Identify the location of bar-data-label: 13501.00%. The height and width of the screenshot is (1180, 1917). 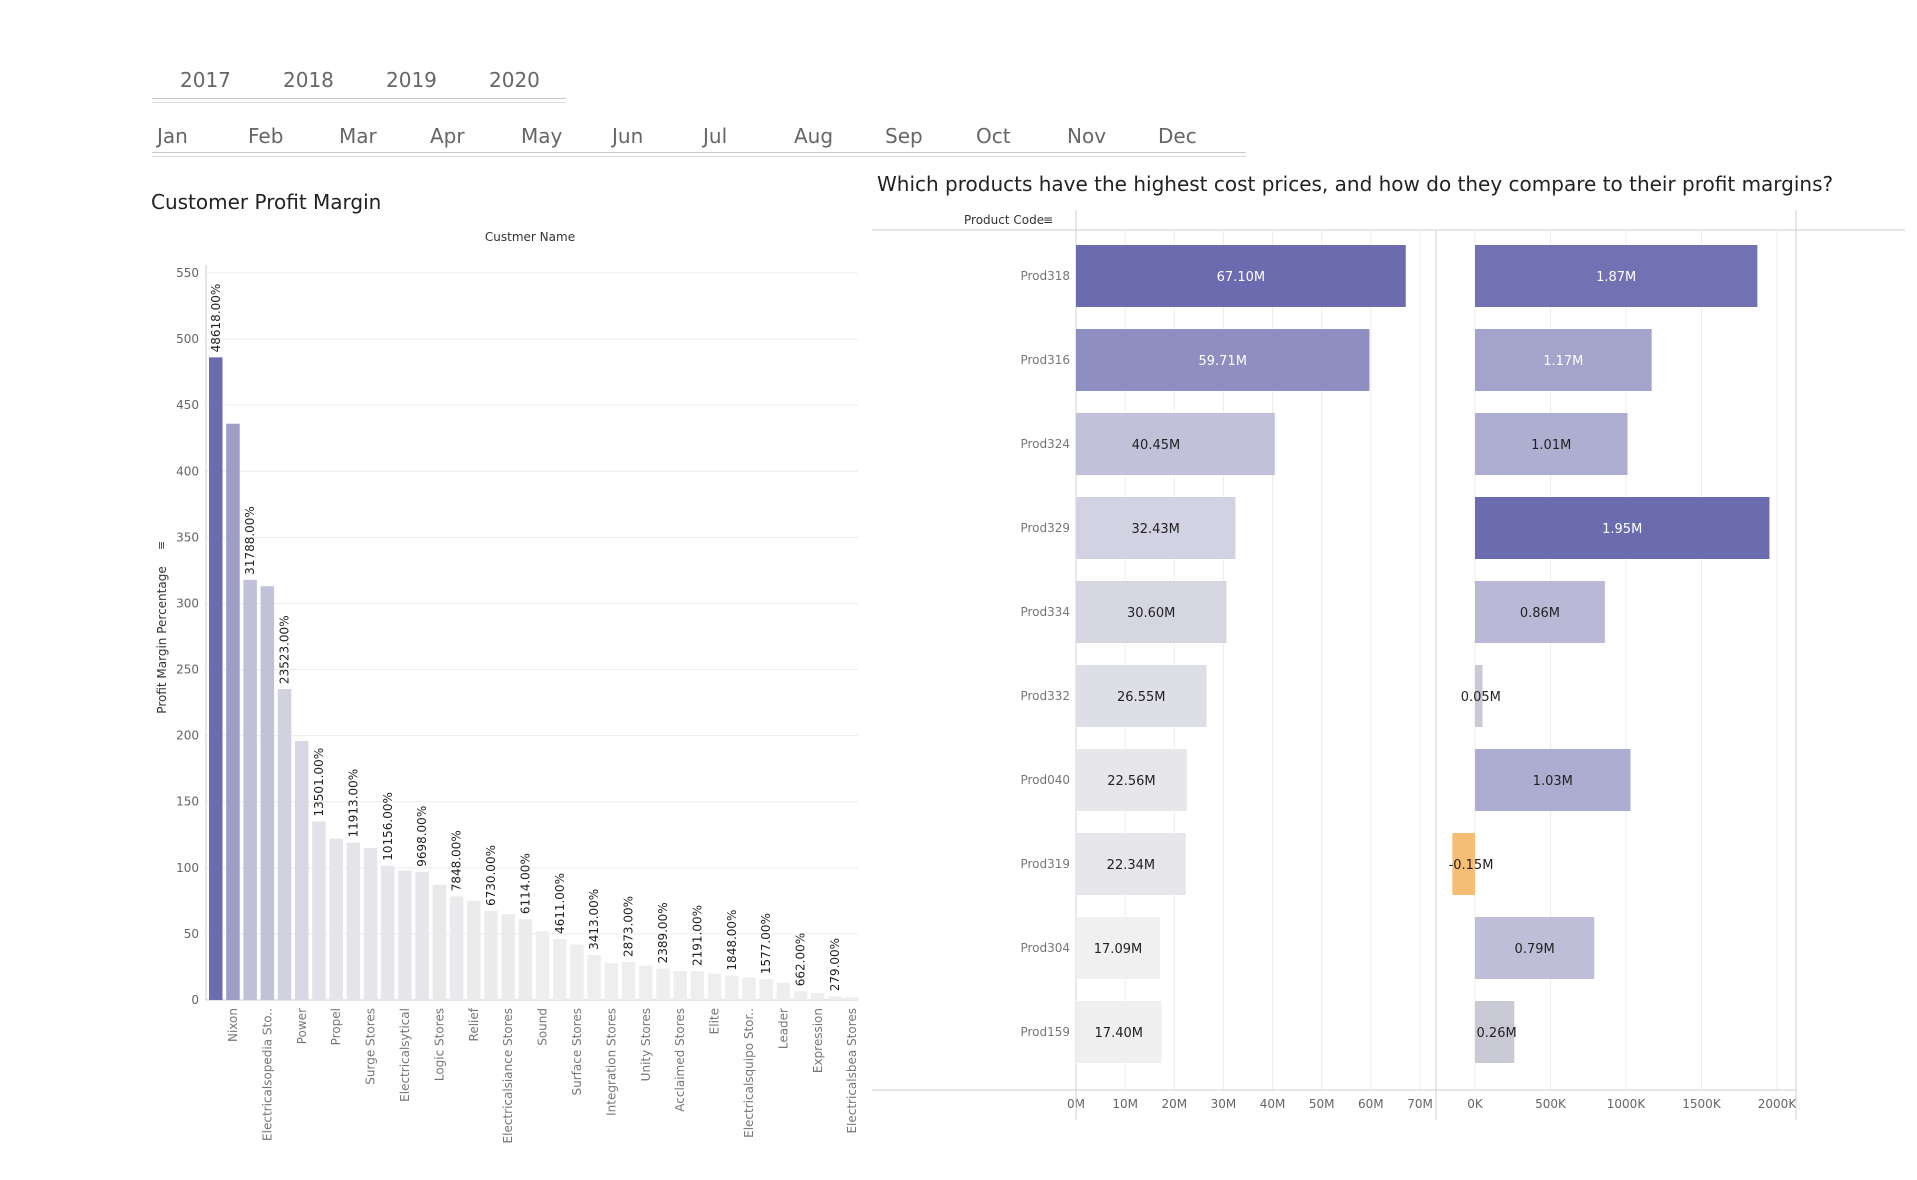
(319, 782).